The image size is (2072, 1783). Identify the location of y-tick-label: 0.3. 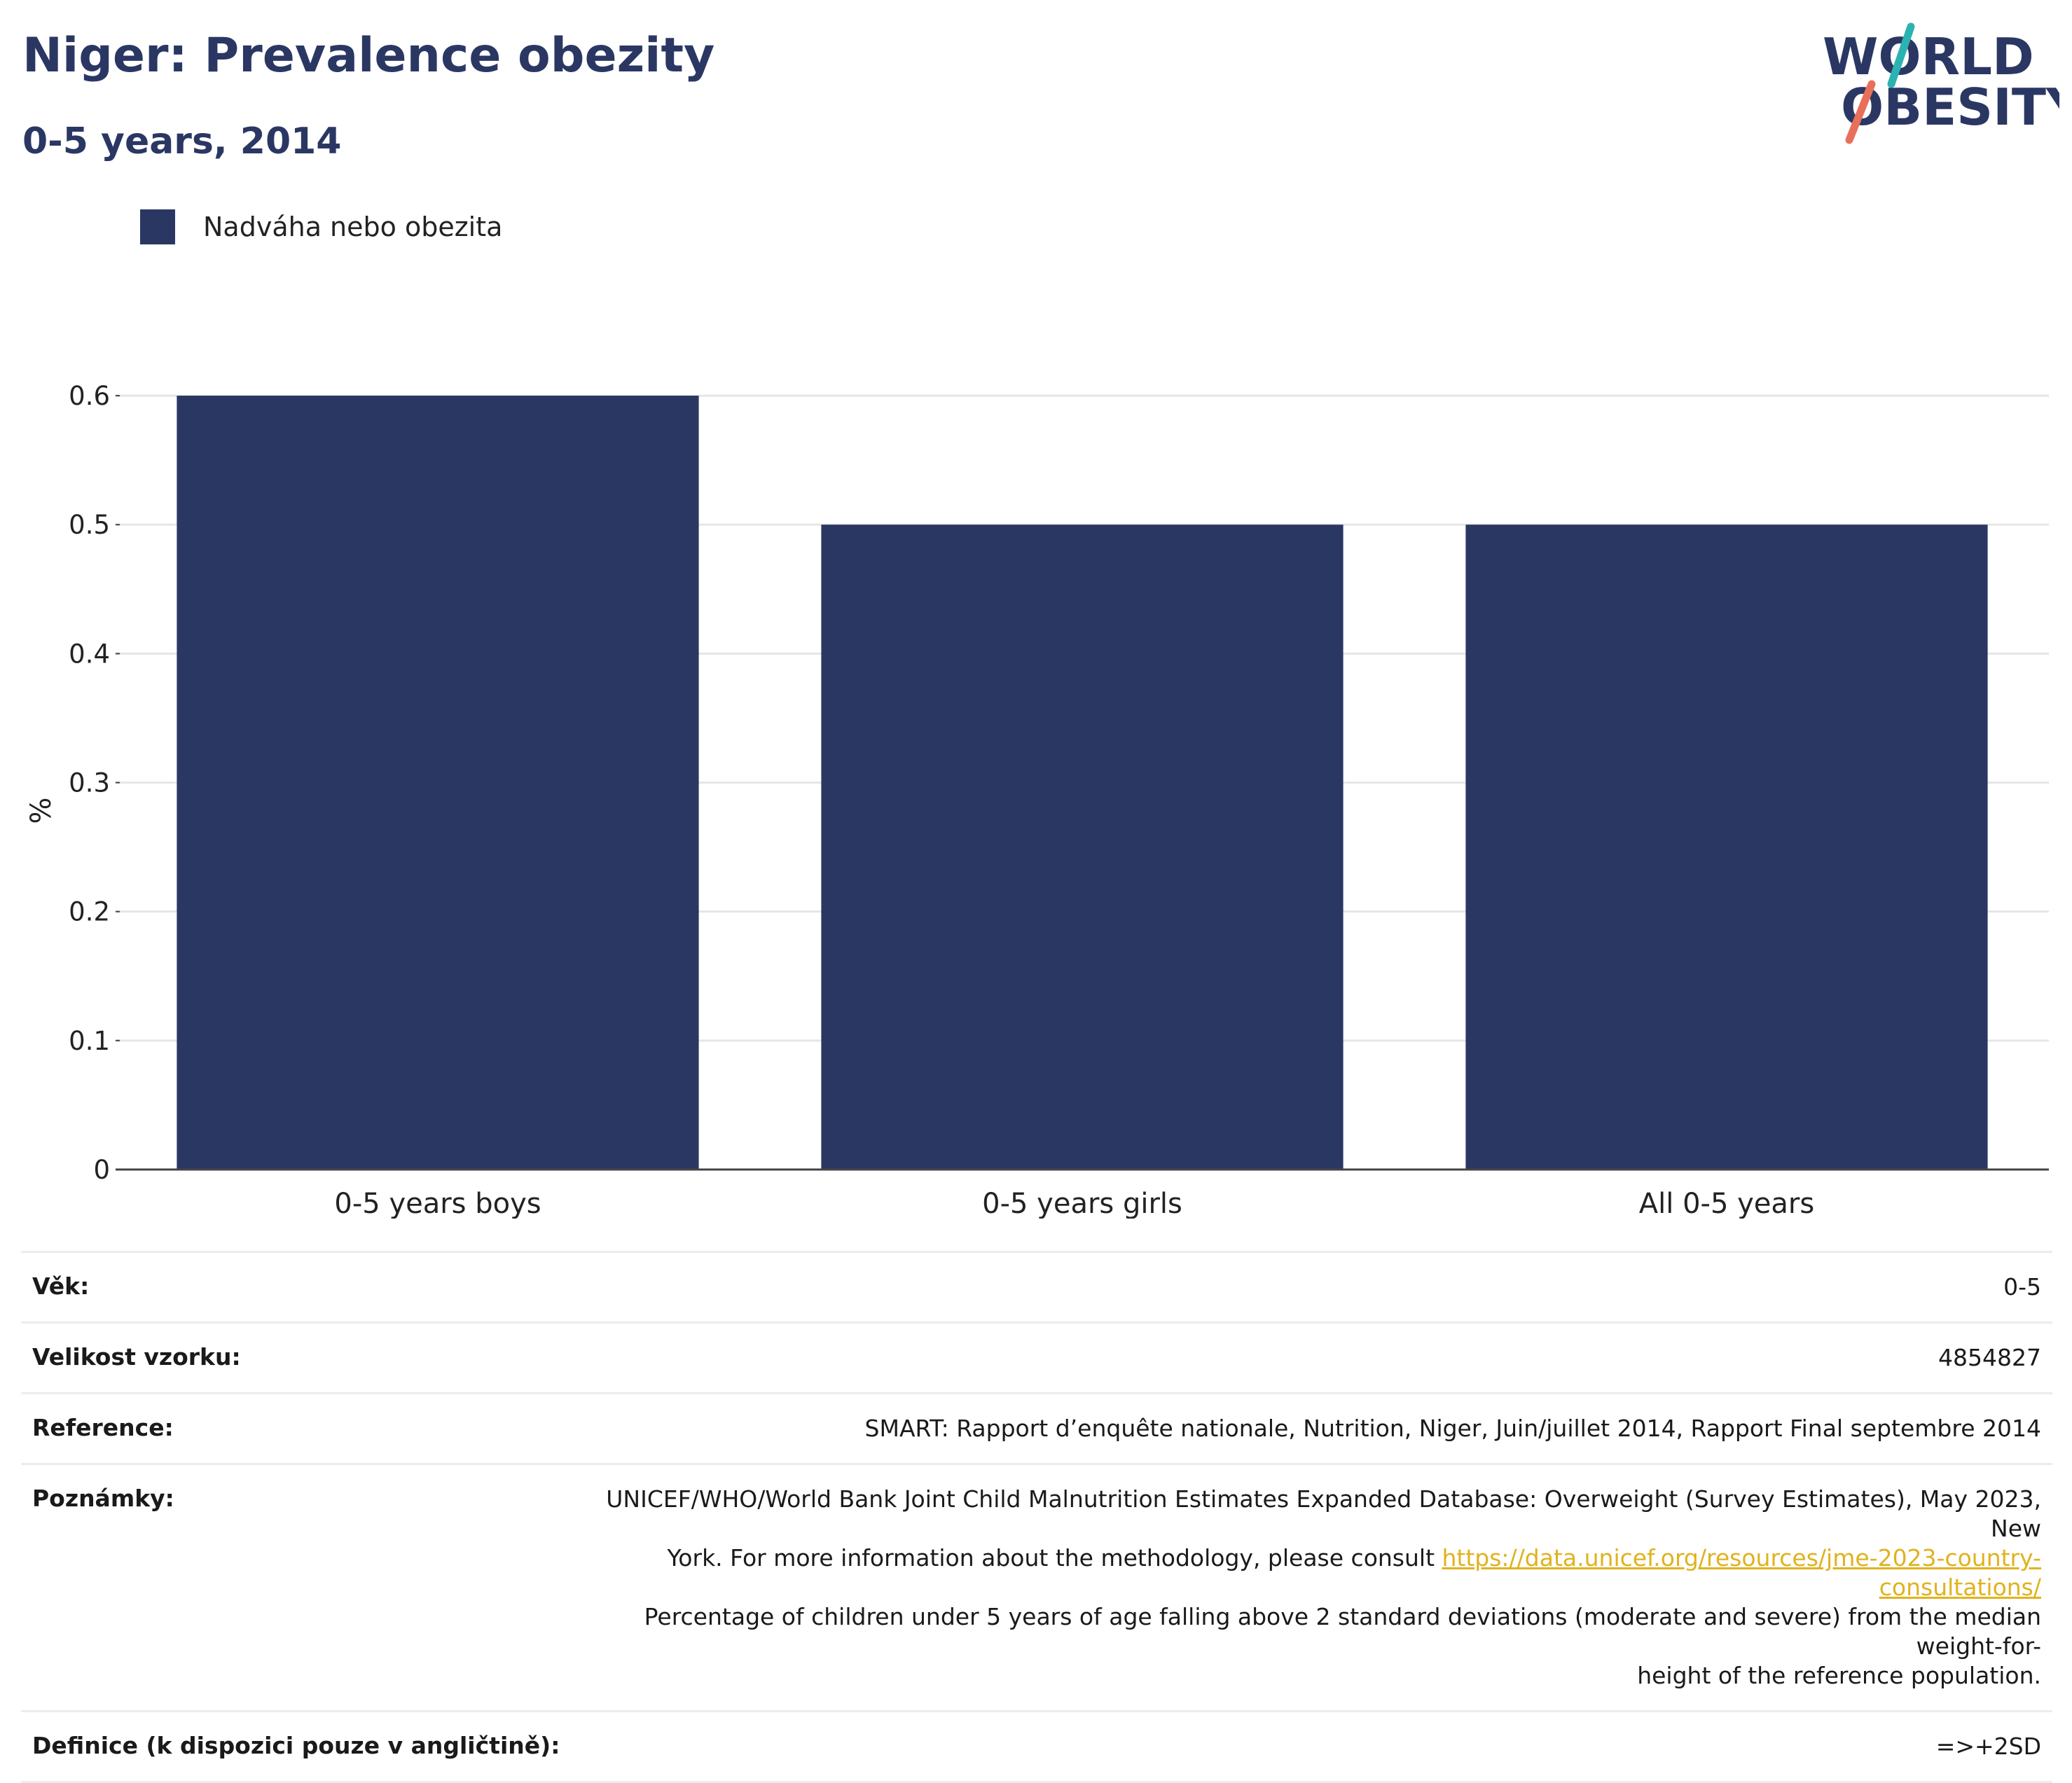
(90, 783).